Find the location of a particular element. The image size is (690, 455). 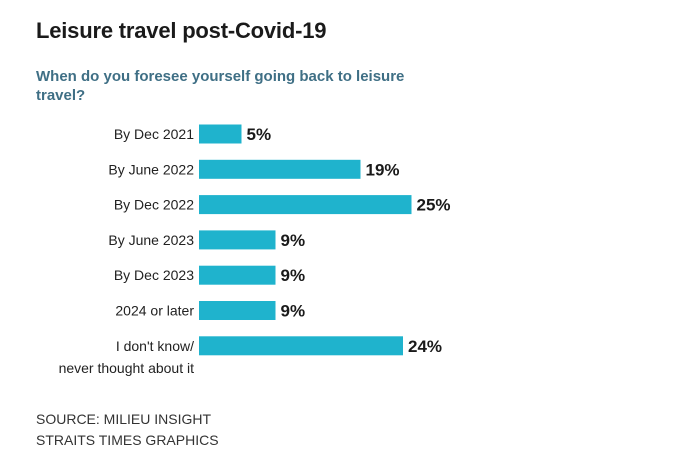

value-label: 5% is located at coordinates (259, 134).